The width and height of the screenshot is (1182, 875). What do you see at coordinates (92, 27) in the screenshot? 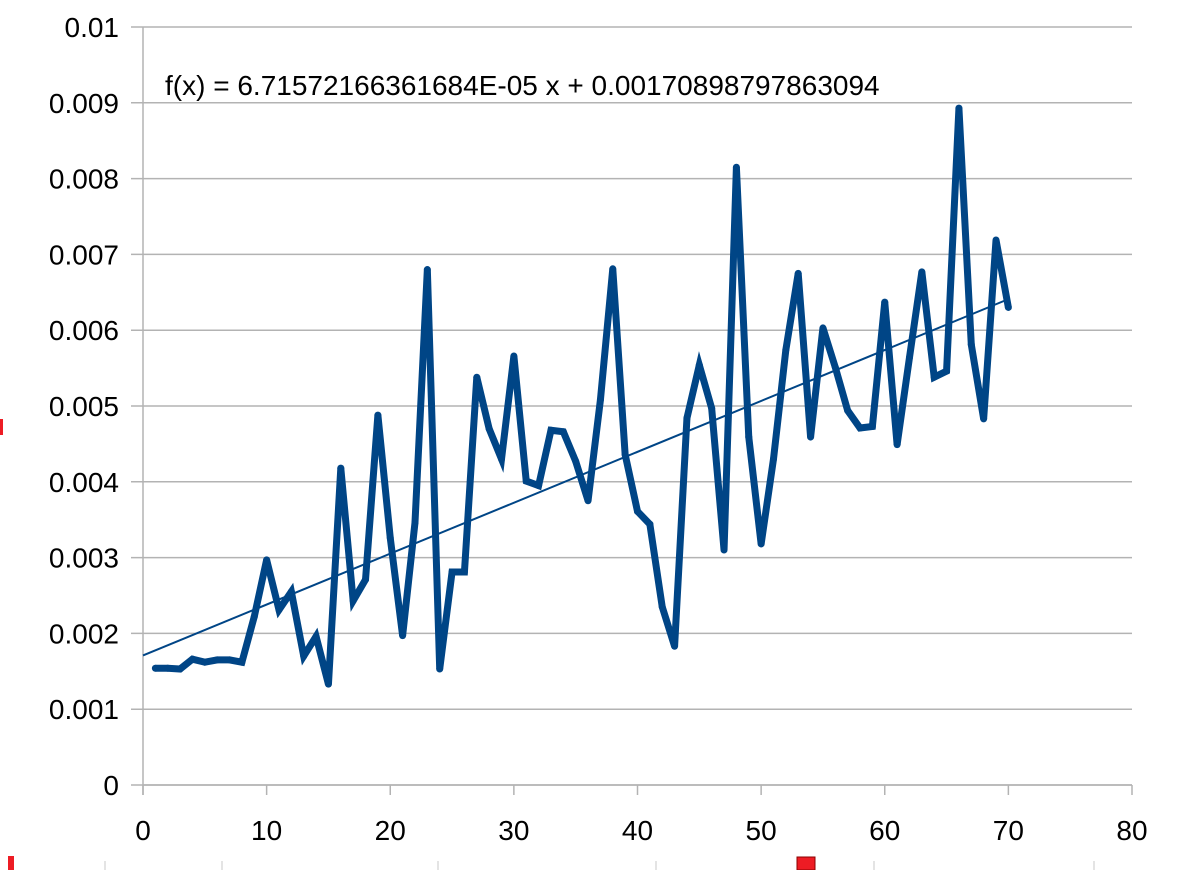
I see `y-tick-label: 0.01` at bounding box center [92, 27].